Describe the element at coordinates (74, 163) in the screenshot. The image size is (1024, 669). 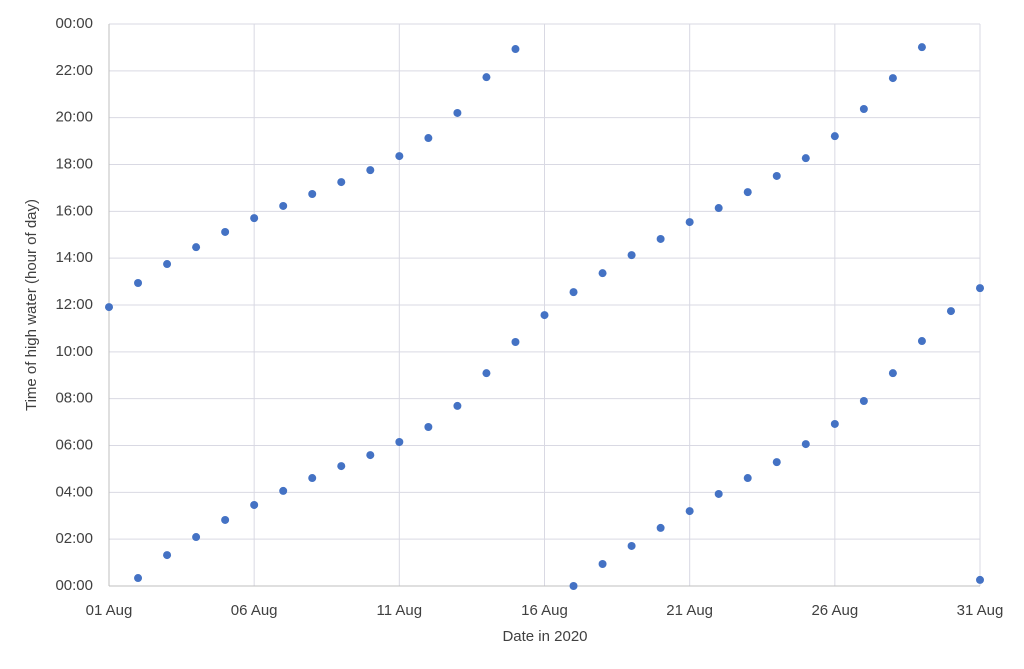
I see `y-tick-label: 18:00` at that location.